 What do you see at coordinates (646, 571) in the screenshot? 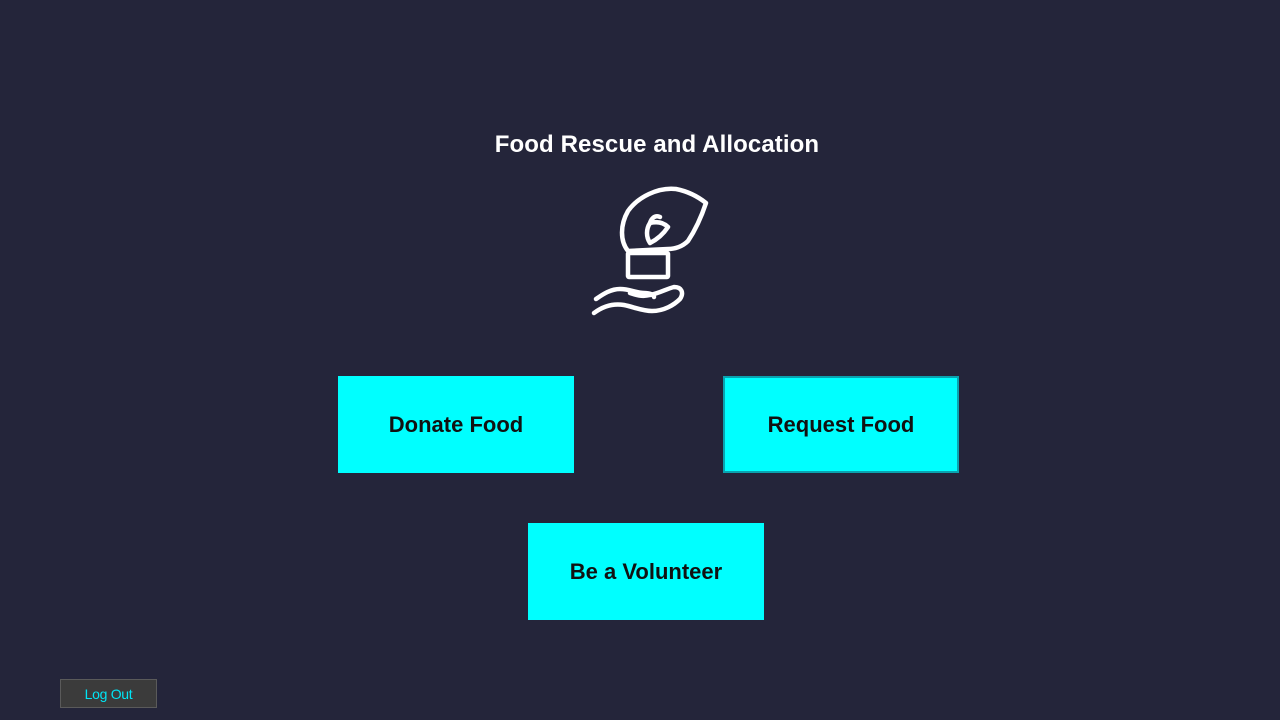
I see `be-a-volunteer-button: Be a Volunteer` at bounding box center [646, 571].